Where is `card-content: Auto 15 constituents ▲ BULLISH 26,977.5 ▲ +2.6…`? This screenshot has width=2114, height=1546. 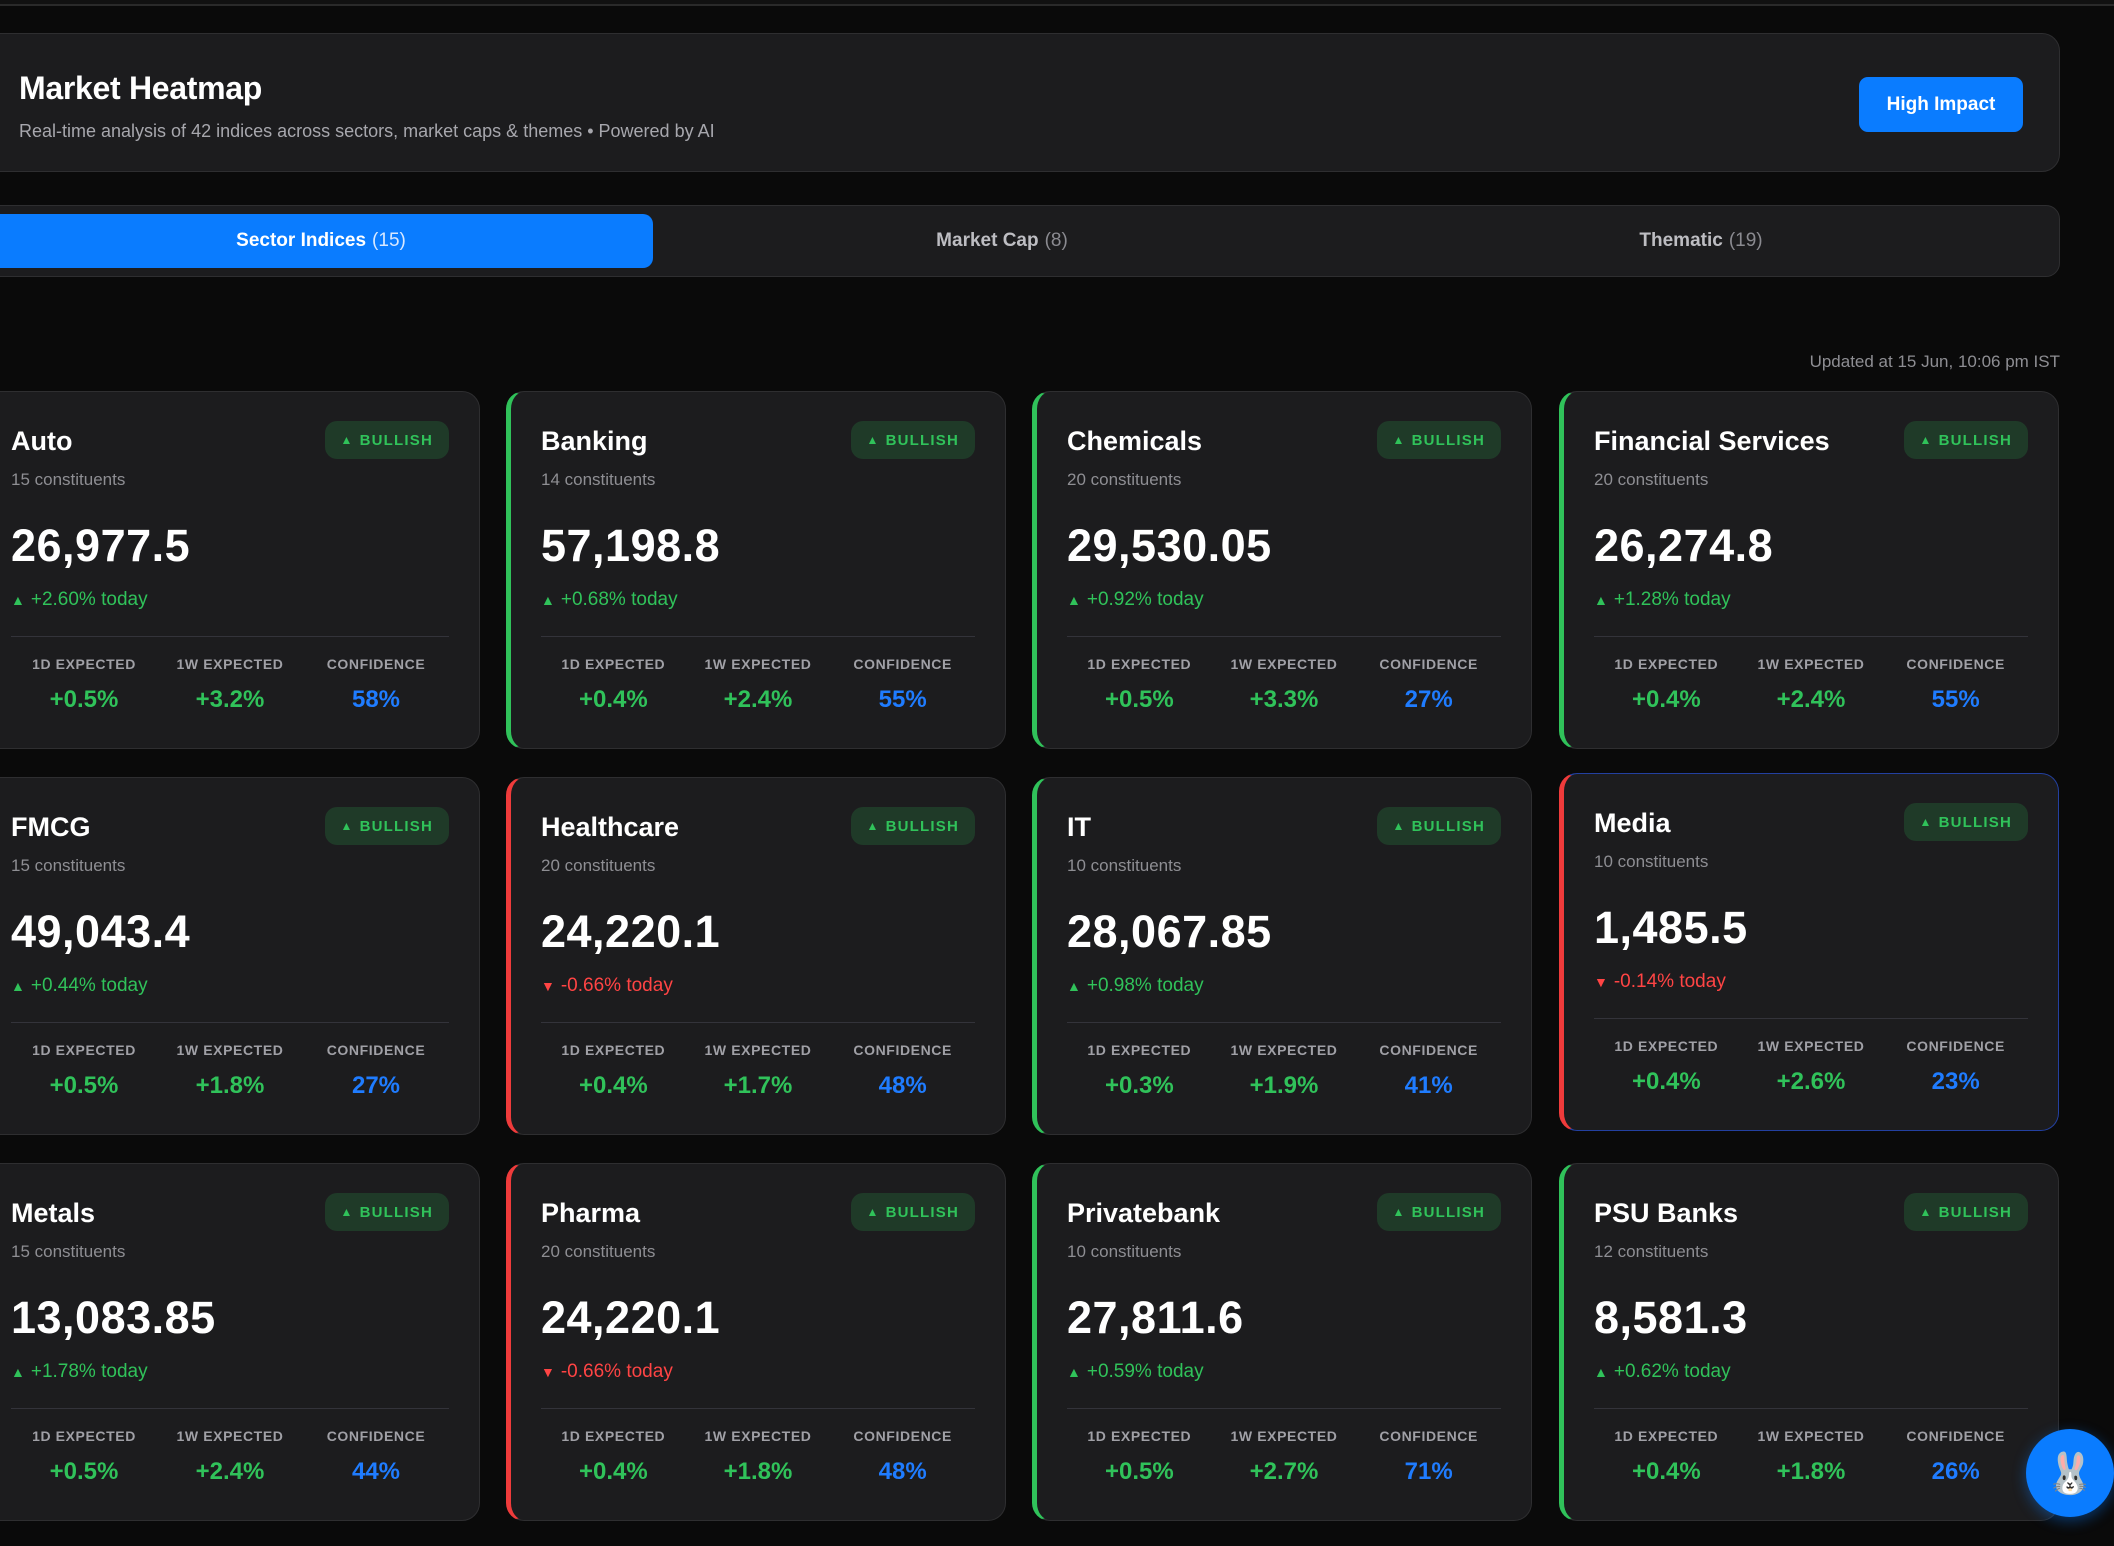
card-content: Auto 15 constituents ▲ BULLISH 26,977.5 ▲ +2.6… is located at coordinates (230, 570).